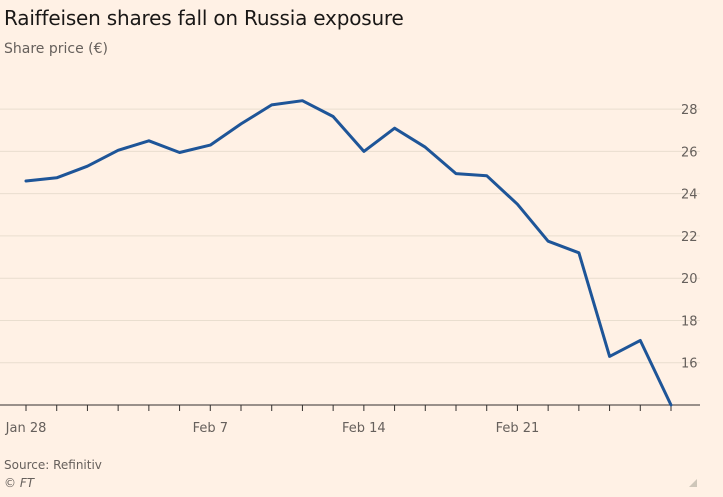 This screenshot has width=723, height=497. Describe the element at coordinates (53, 465) in the screenshot. I see `source-note: Source: Refinitiv` at that location.